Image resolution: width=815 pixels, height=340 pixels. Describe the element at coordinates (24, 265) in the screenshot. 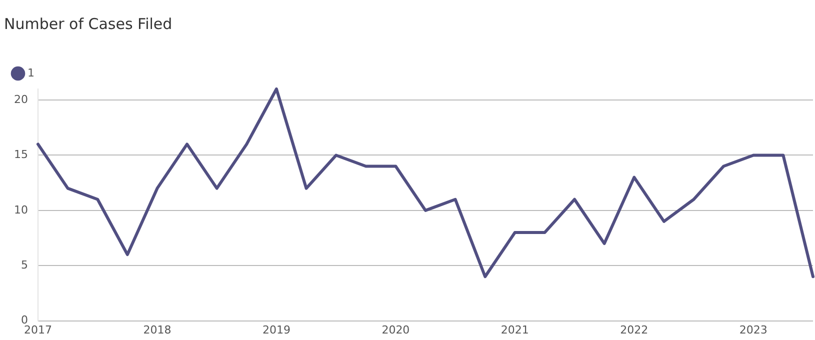

I see `y-tick-label: 5` at that location.